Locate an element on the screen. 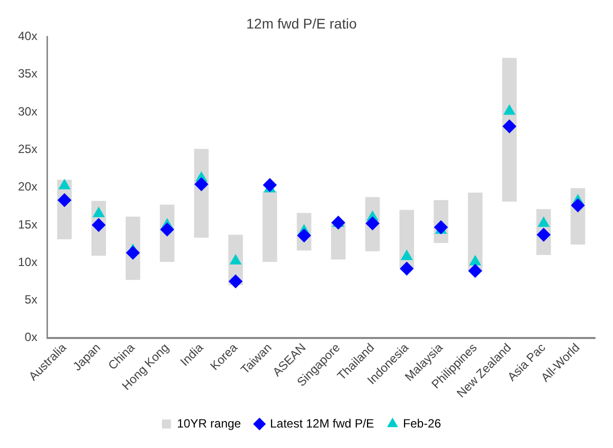  y-tick-label: 35x is located at coordinates (28, 73).